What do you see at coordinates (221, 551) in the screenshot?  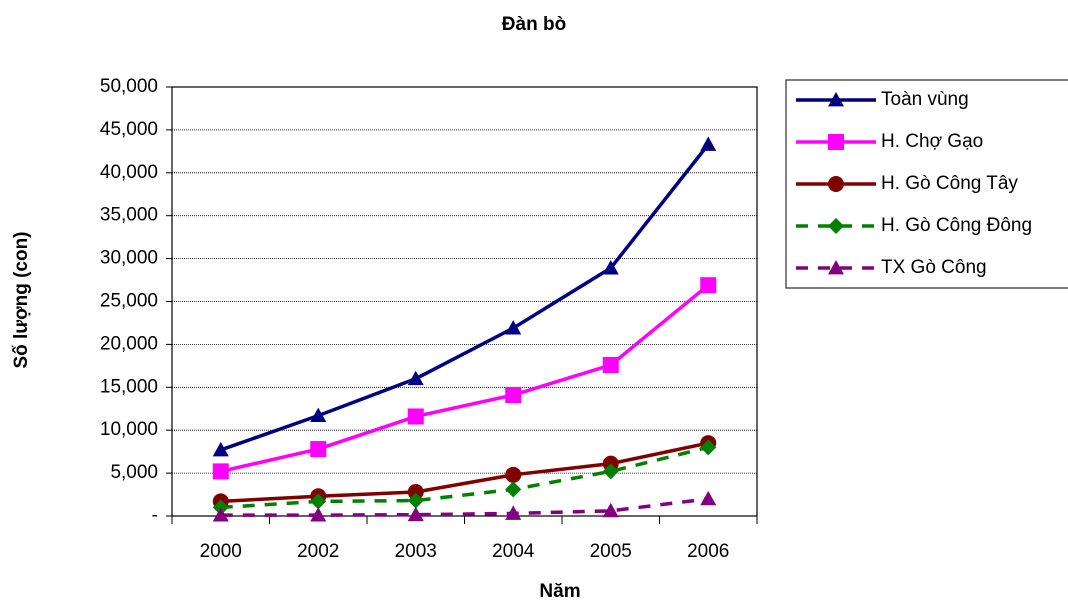 I see `x-tick-label: 2000` at bounding box center [221, 551].